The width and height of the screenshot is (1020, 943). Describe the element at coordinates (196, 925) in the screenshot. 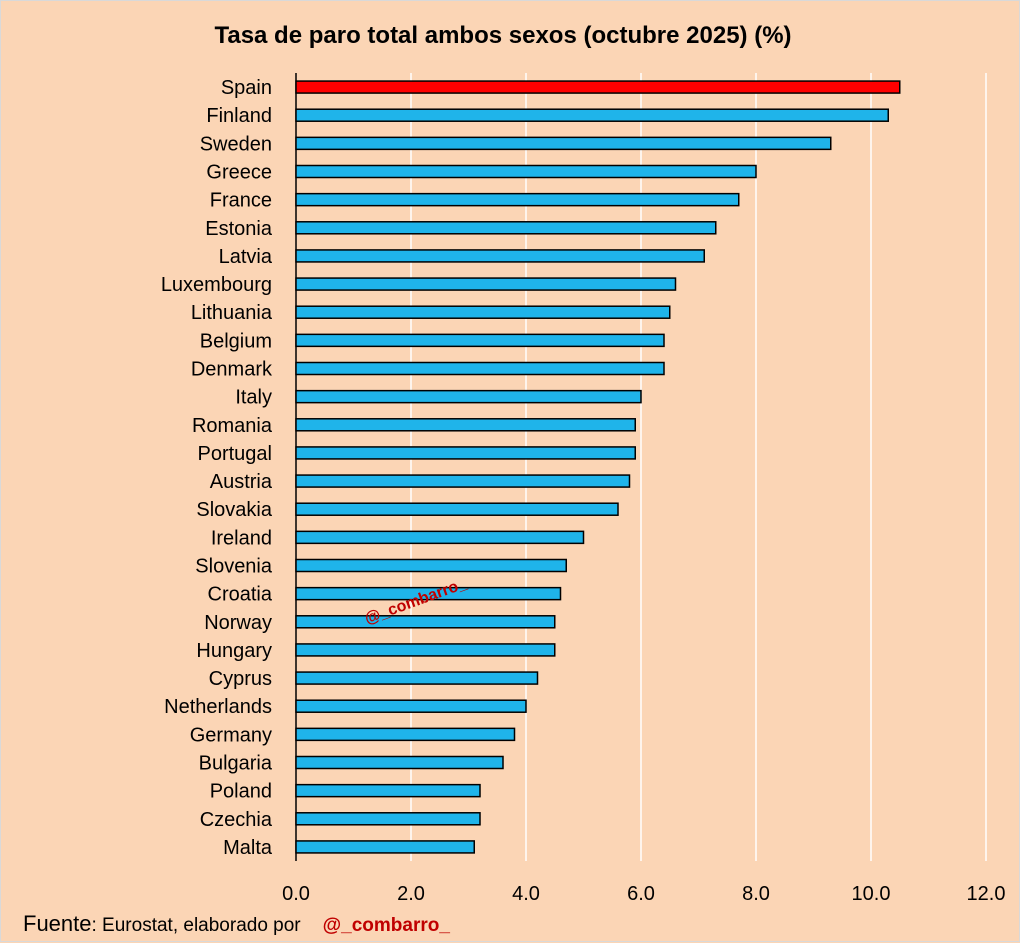

I see `source-text: : Eurostat, elaborado por` at that location.